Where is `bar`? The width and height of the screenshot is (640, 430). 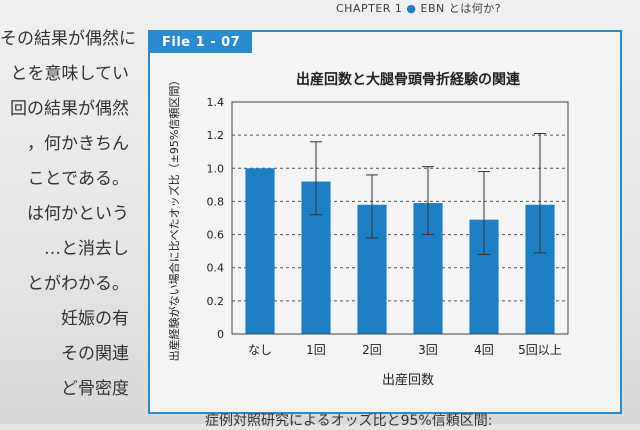
bar is located at coordinates (260, 251).